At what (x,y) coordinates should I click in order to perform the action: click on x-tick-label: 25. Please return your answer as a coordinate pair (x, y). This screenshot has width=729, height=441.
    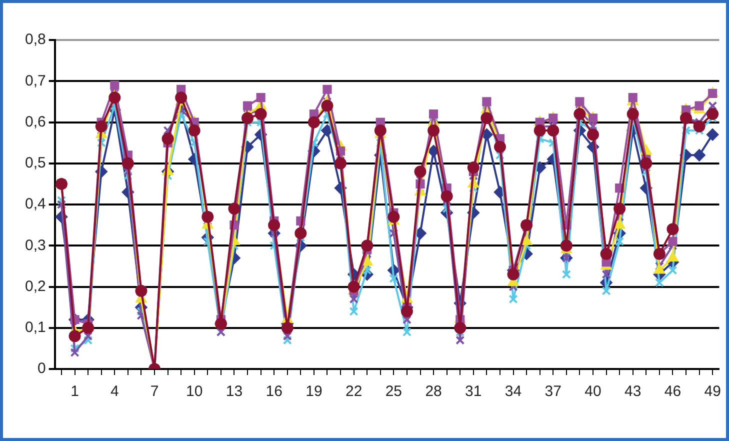
    Looking at the image, I should click on (393, 391).